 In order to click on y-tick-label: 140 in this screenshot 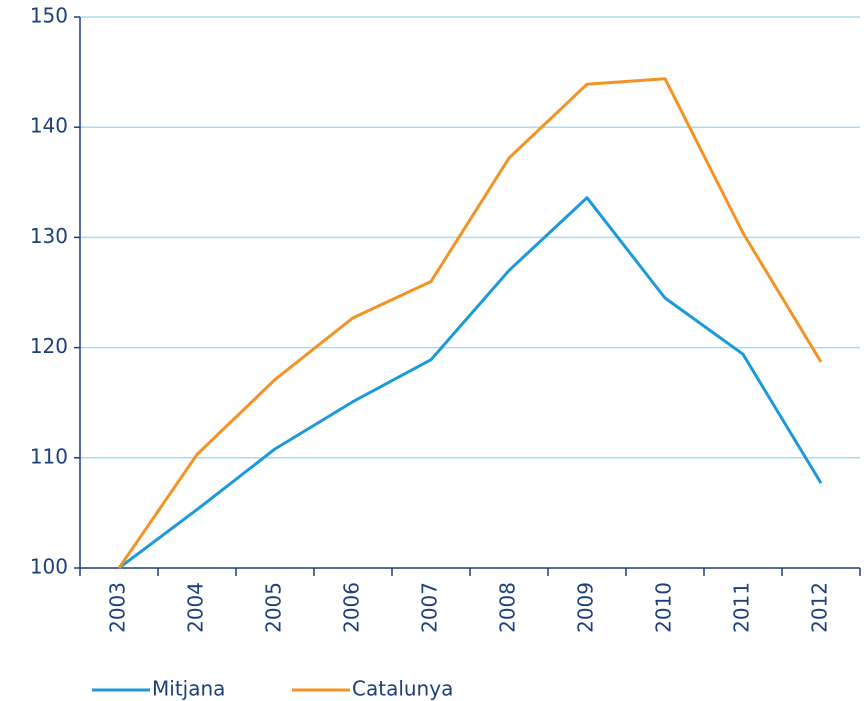, I will do `click(49, 126)`.